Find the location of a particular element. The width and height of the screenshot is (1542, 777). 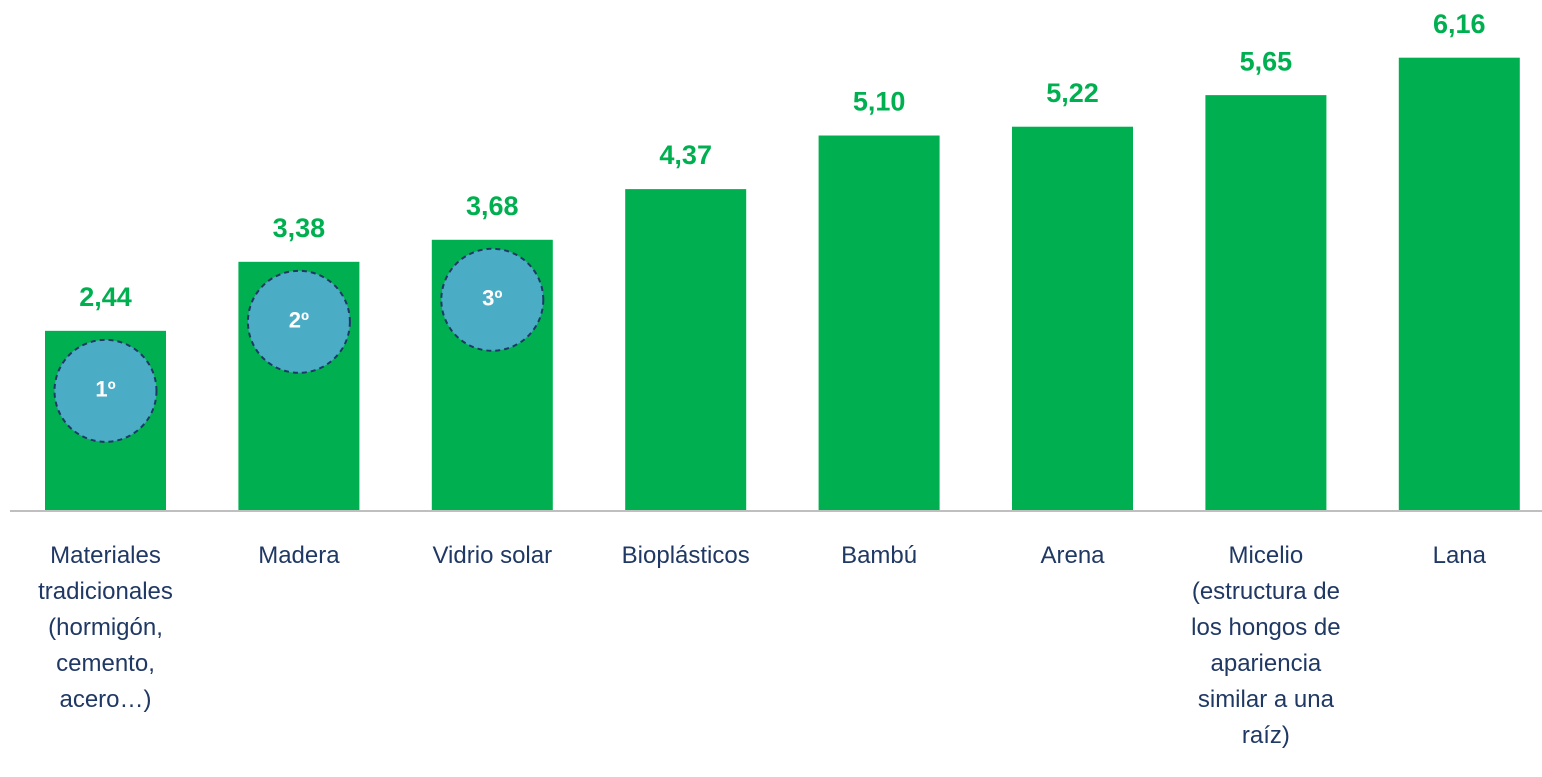

x-tick-label: Lana is located at coordinates (1459, 555).